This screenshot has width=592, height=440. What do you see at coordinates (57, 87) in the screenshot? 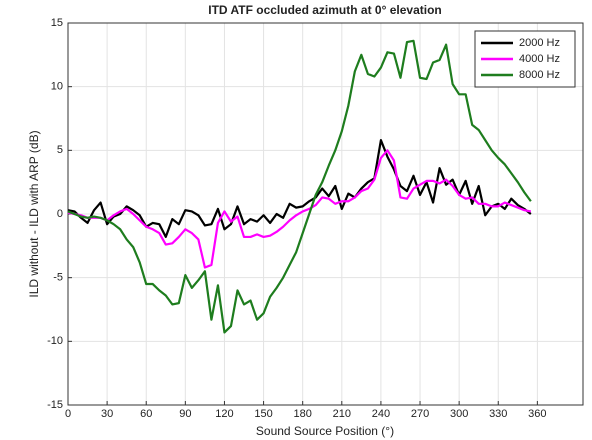
I see `y-tick-label: 10` at bounding box center [57, 87].